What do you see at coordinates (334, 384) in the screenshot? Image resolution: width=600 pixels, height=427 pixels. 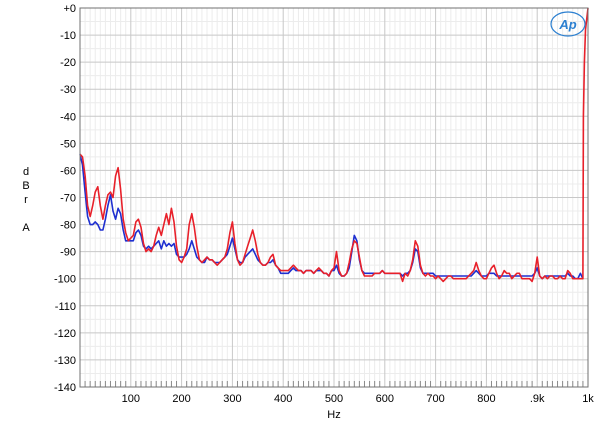 I see `x-minor-ticks` at bounding box center [334, 384].